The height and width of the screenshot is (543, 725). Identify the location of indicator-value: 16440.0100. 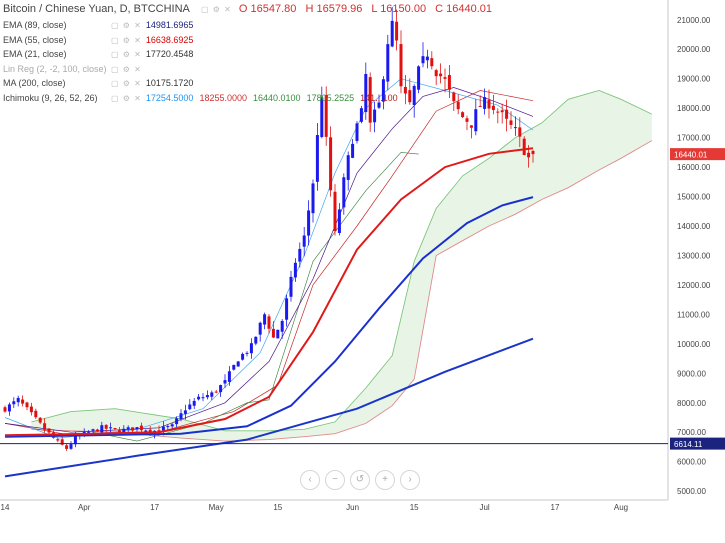
(277, 97).